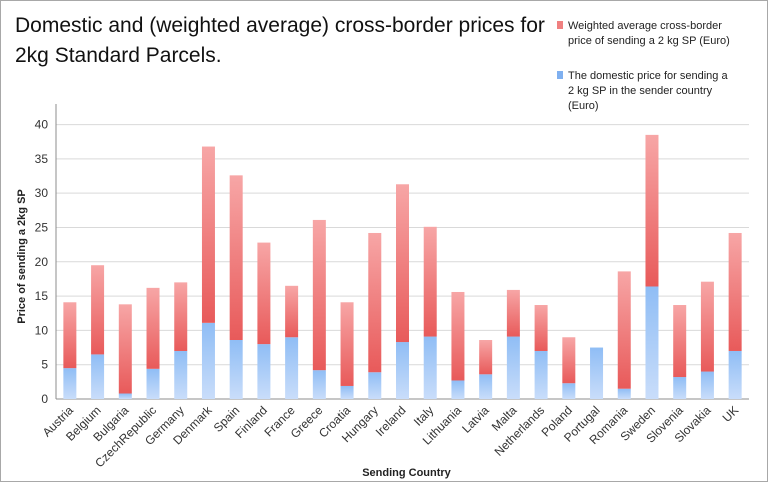  Describe the element at coordinates (652, 210) in the screenshot. I see `bar-crossborder-sweden` at that location.